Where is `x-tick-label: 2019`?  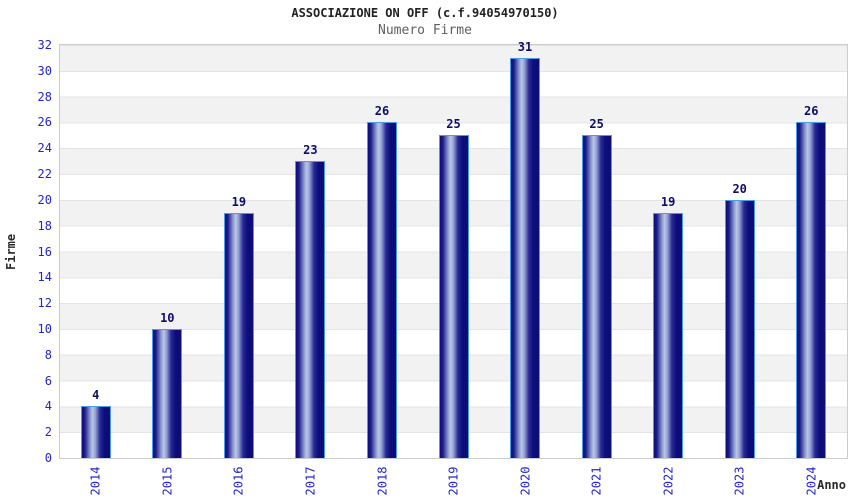 x-tick-label: 2019 is located at coordinates (453, 481).